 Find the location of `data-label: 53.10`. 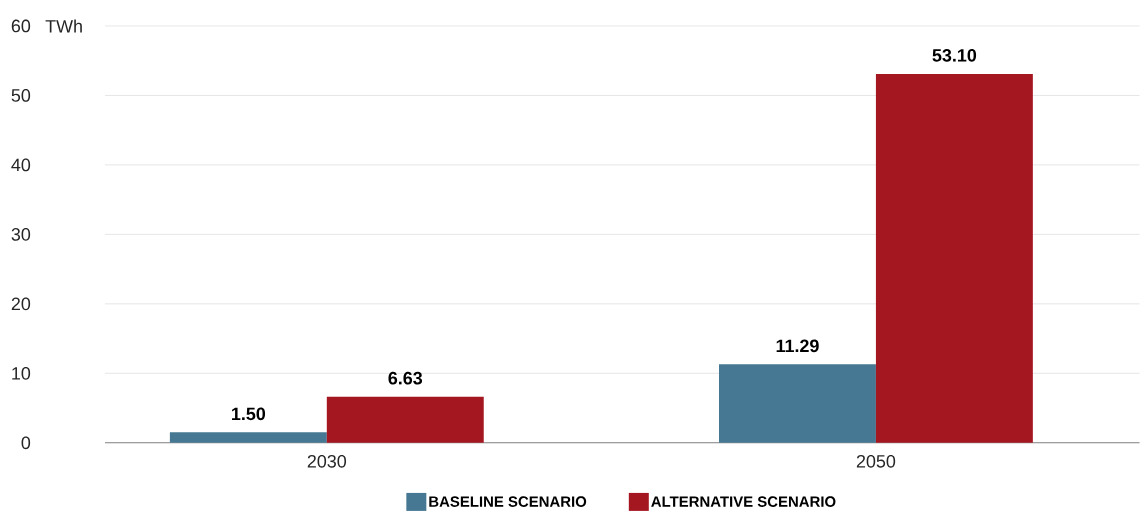

data-label: 53.10 is located at coordinates (954, 55).